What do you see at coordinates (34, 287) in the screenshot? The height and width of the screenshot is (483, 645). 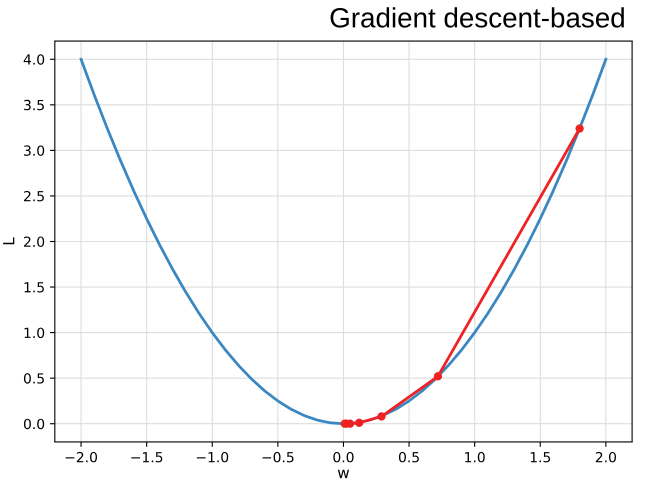 I see `y-tick-label: 1.5` at bounding box center [34, 287].